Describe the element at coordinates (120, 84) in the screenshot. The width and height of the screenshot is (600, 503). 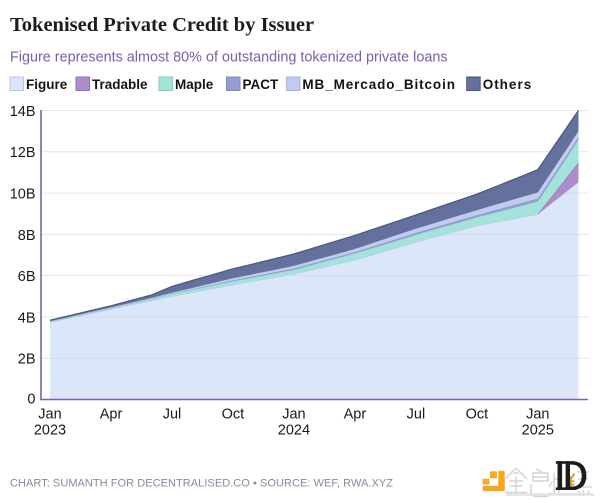
I see `svg-text: Tradable` at that location.